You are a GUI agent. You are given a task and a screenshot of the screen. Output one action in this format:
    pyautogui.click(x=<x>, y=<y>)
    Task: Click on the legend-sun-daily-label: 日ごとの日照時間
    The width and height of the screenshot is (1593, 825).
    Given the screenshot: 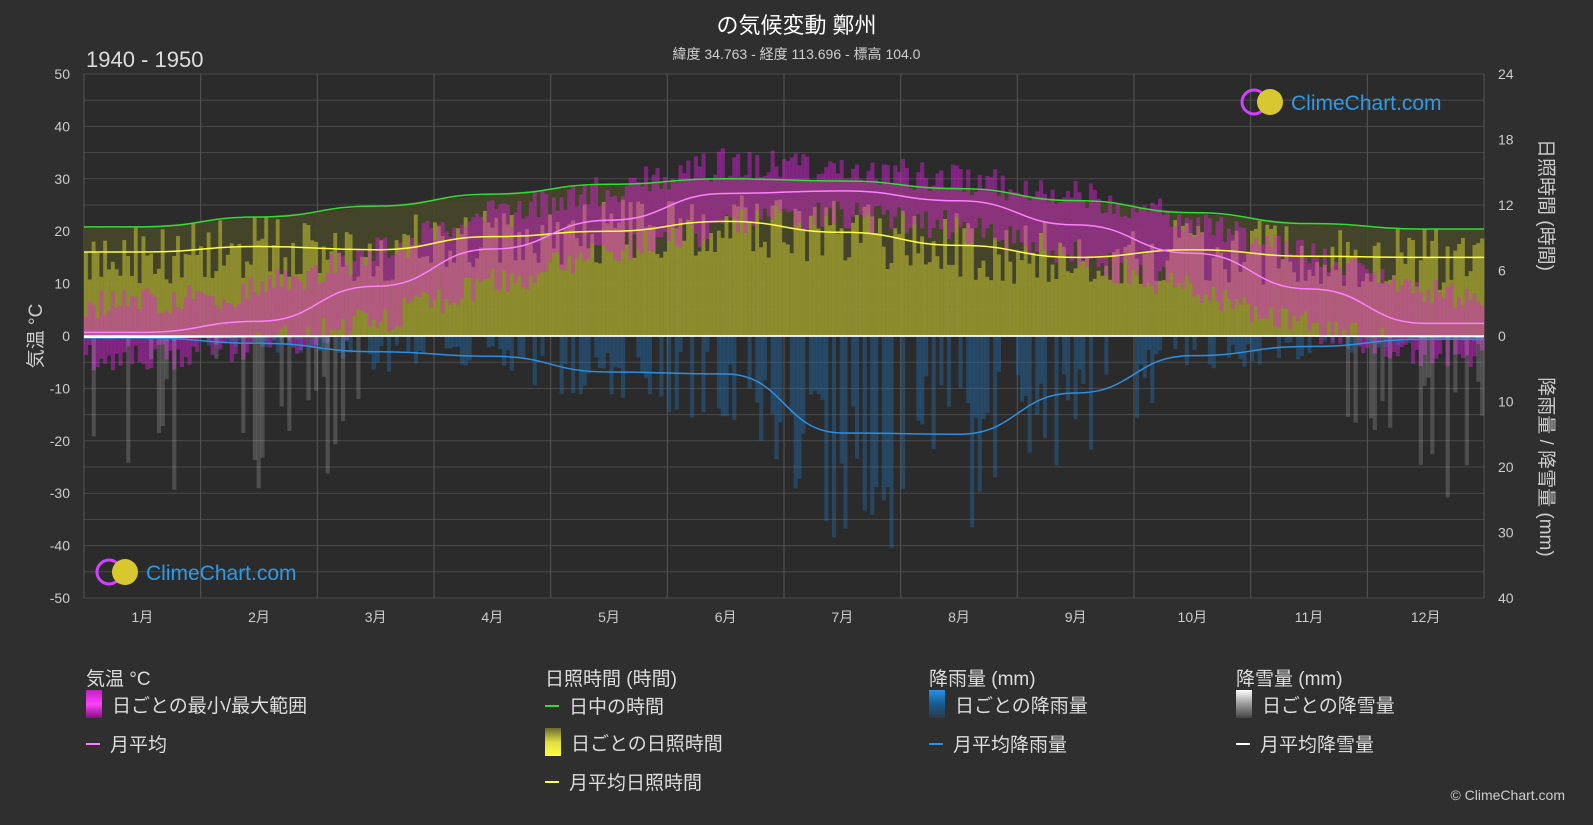 What is the action you would take?
    pyautogui.click(x=647, y=744)
    